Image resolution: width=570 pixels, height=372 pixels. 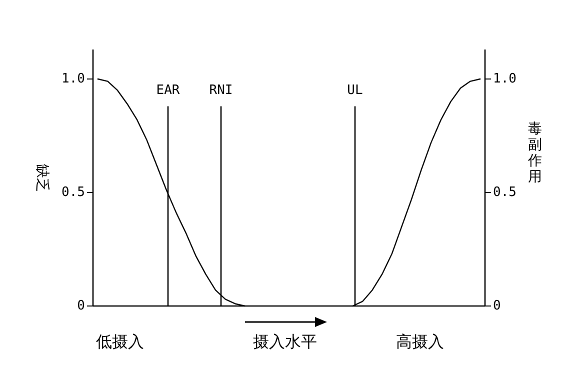 What do you see at coordinates (420, 341) in the screenshot?
I see `text: 高摄入` at bounding box center [420, 341].